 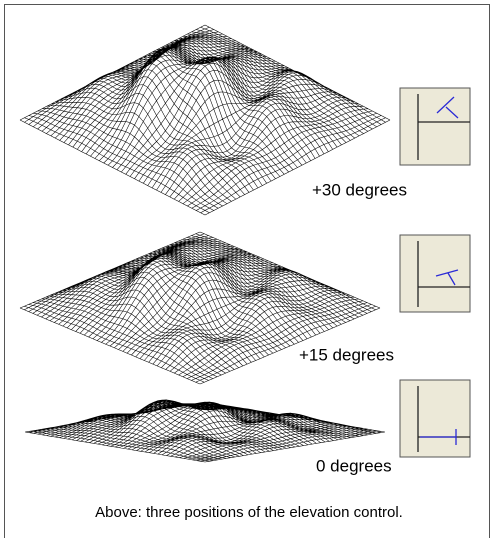 What do you see at coordinates (205, 431) in the screenshot?
I see `terrain-wireframe` at bounding box center [205, 431].